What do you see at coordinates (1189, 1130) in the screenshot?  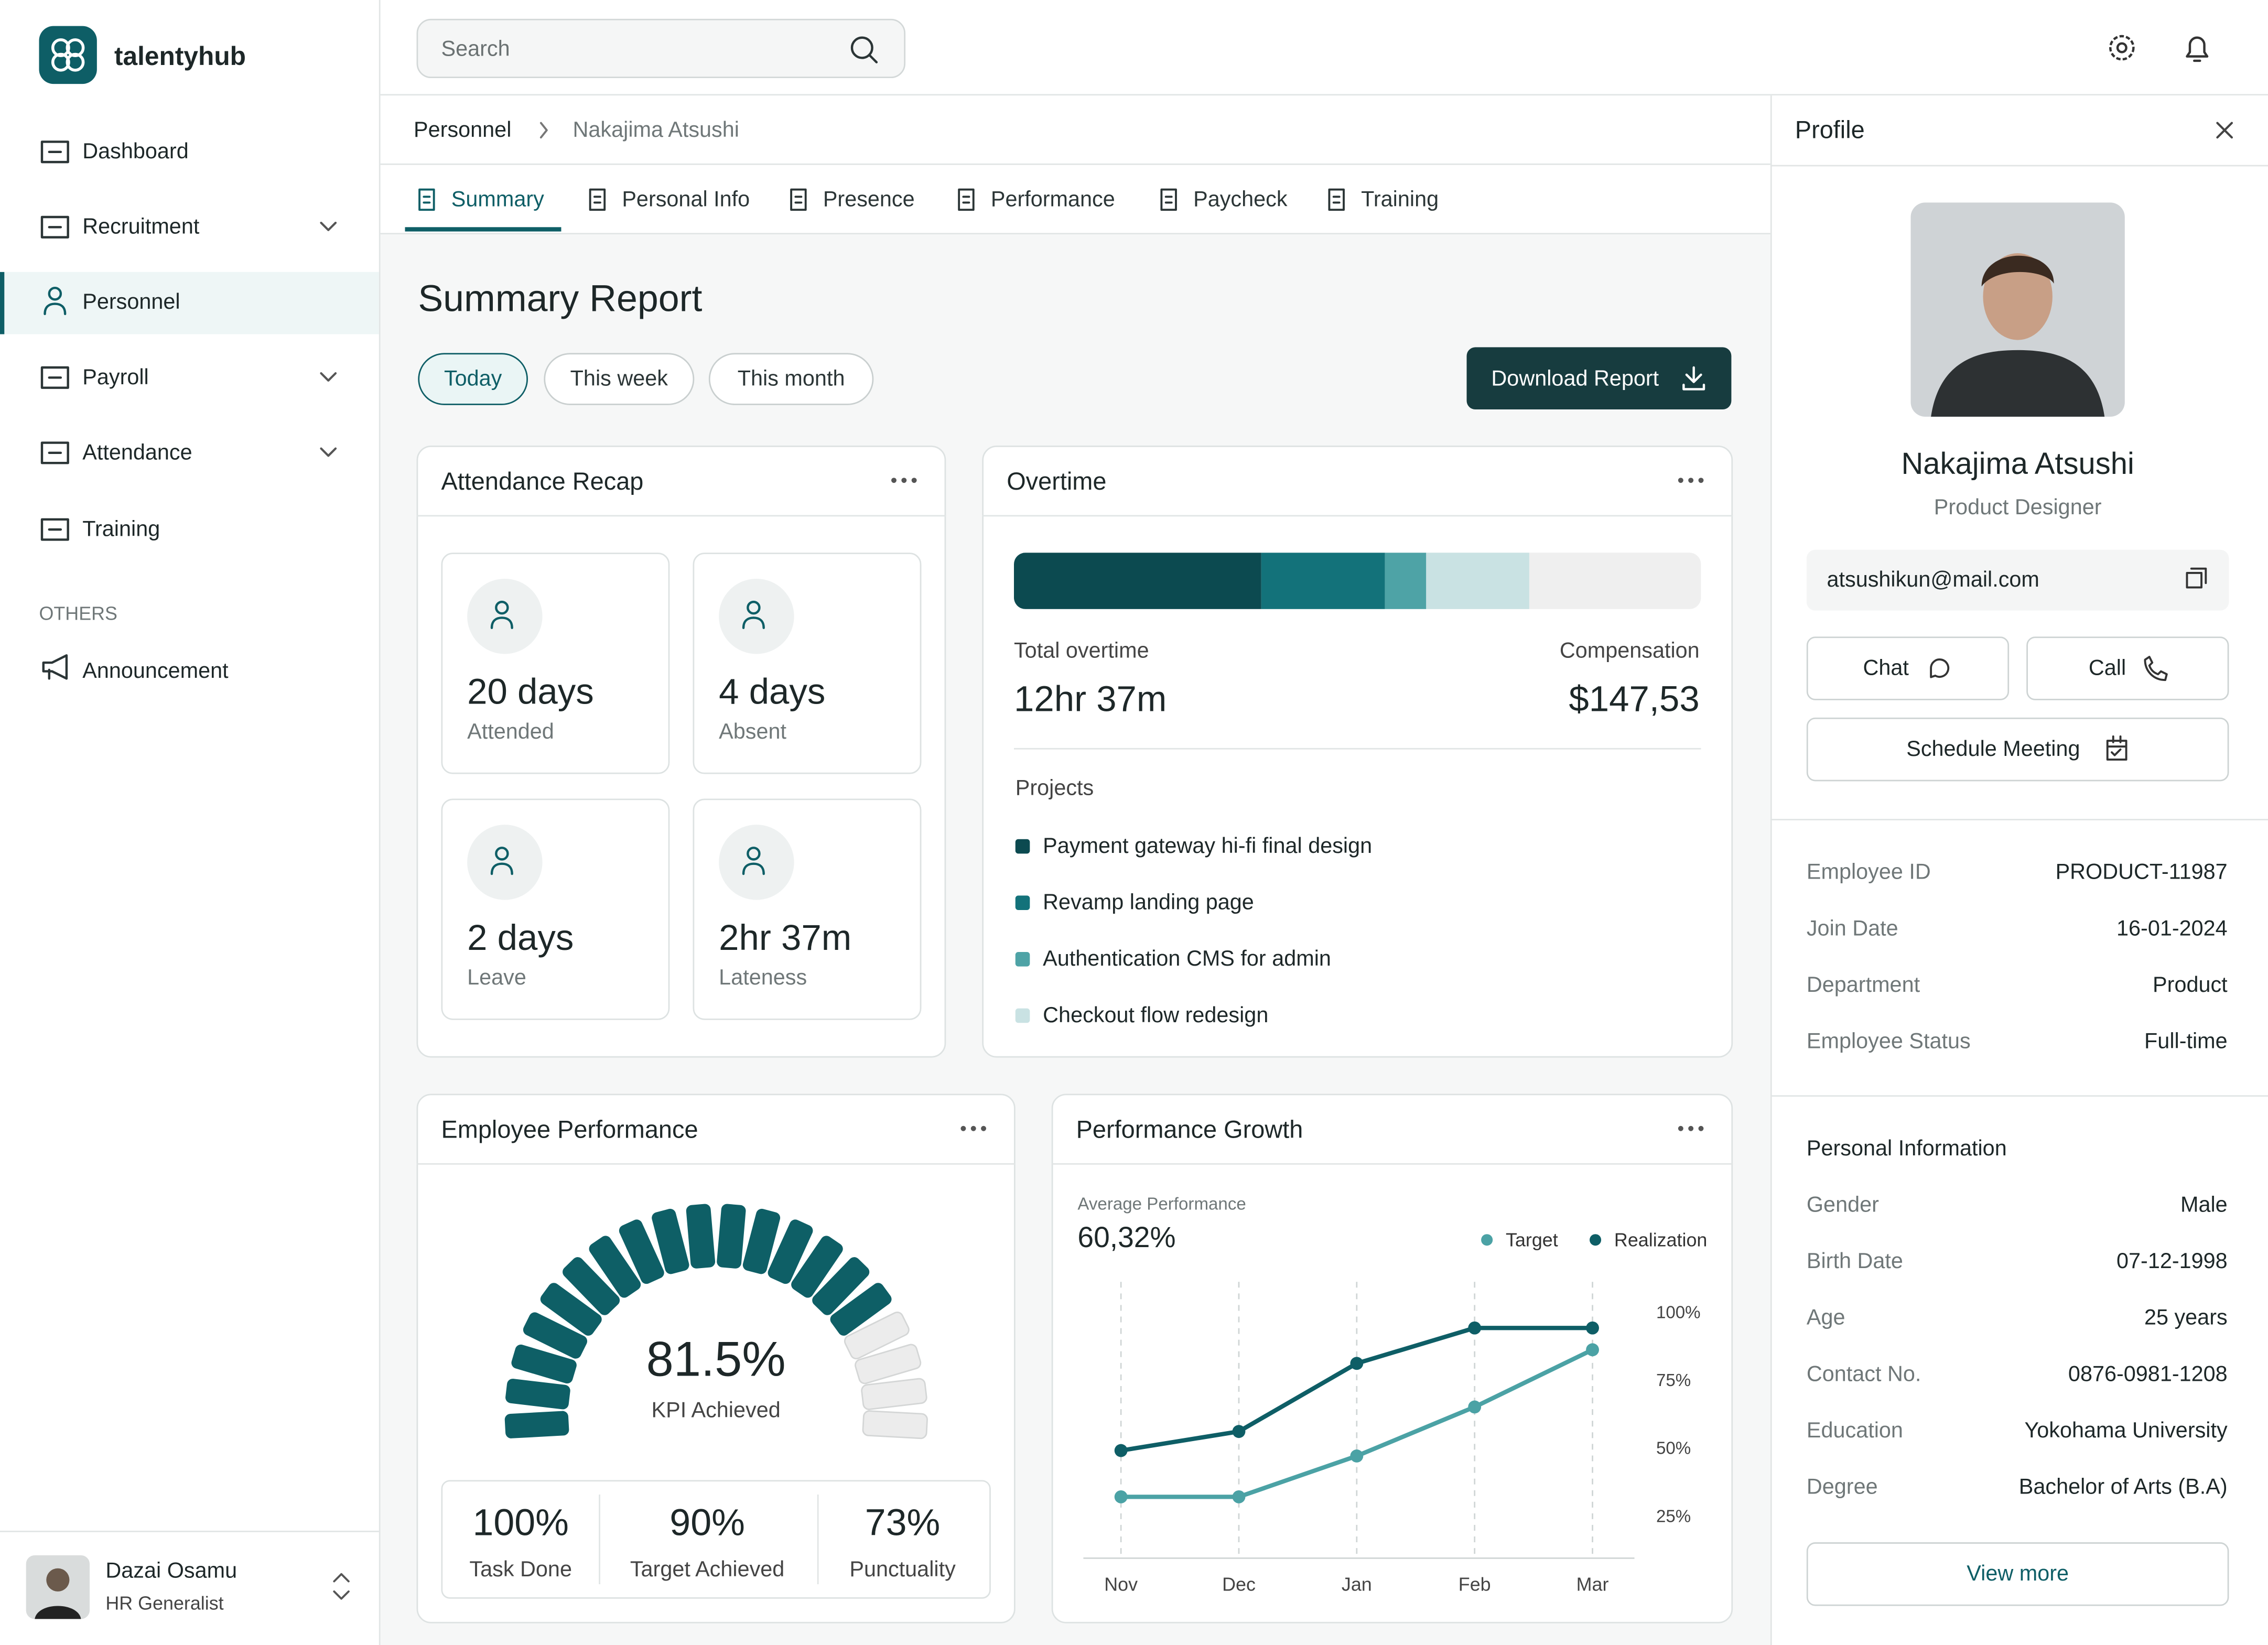 I see `card-title: Performance Growth` at bounding box center [1189, 1130].